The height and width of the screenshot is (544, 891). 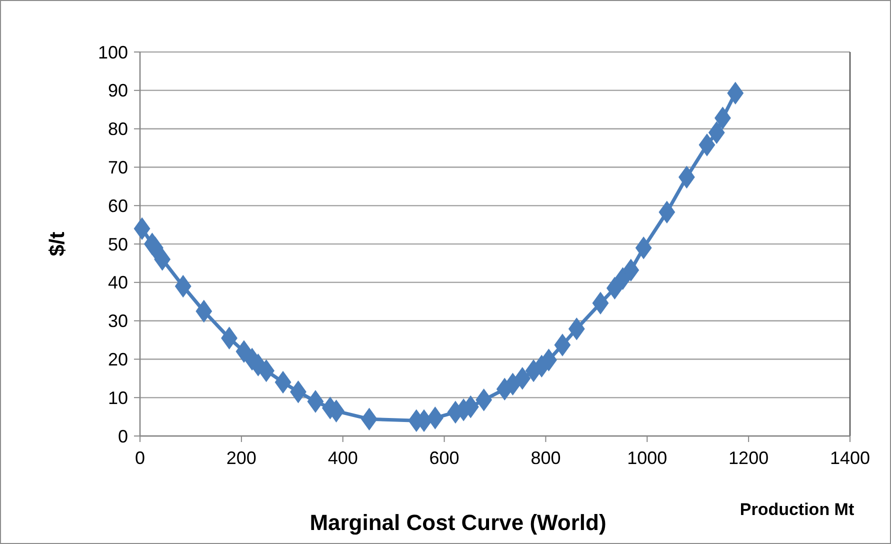 I want to click on x-tick-label: 800, so click(x=545, y=458).